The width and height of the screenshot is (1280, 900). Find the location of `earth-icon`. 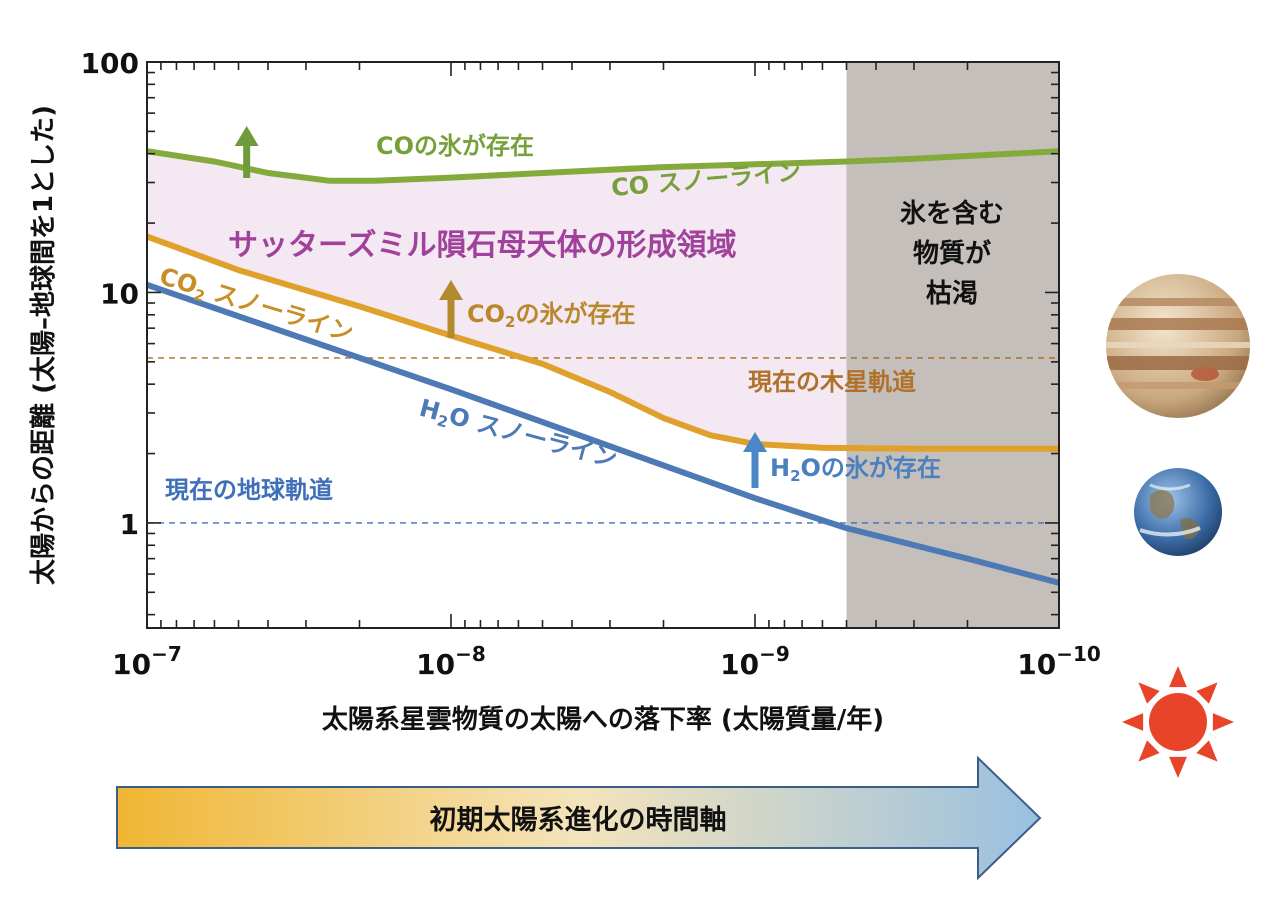

earth-icon is located at coordinates (1178, 512).